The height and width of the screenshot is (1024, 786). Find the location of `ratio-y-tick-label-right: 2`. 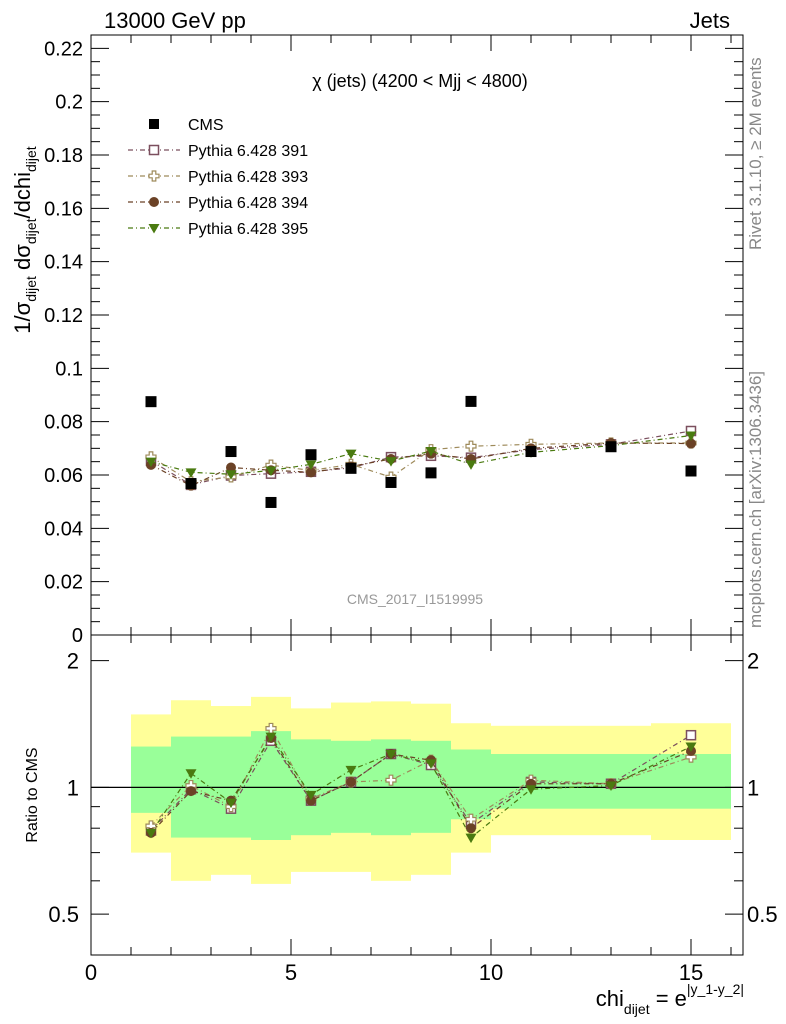

ratio-y-tick-label-right: 2 is located at coordinates (753, 661).